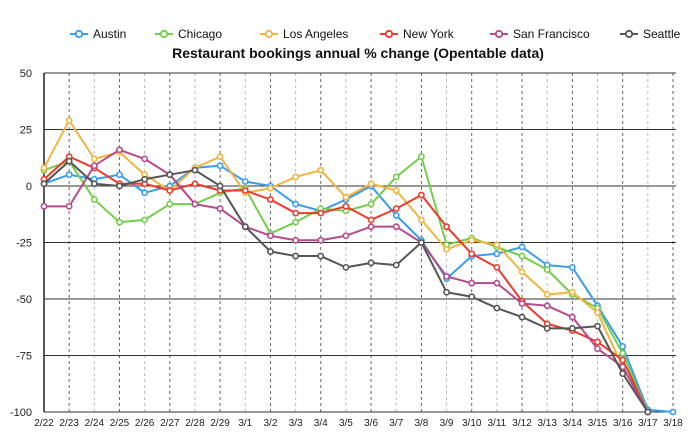  I want to click on x-tick-label: 3/1, so click(245, 423).